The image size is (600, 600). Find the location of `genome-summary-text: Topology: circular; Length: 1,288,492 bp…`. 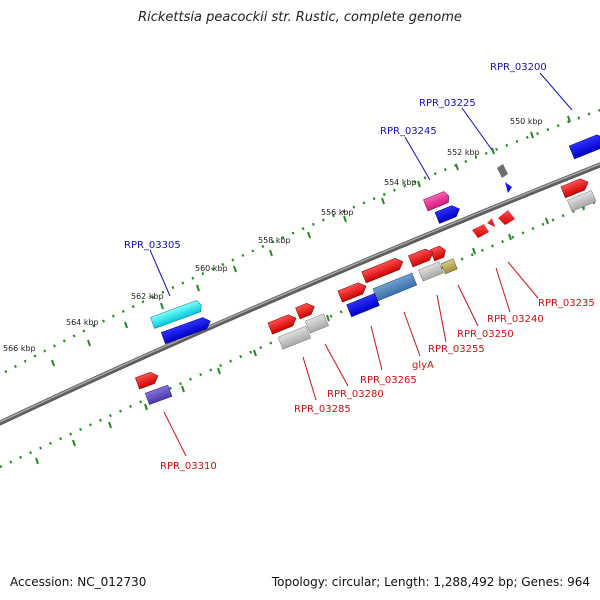

genome-summary-text: Topology: circular; Length: 1,288,492 bp… is located at coordinates (430, 582).